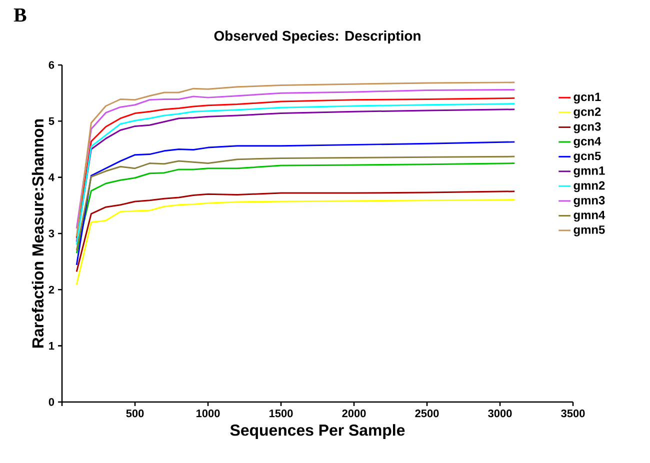  I want to click on chart-title: Observed Species: Description, so click(317, 37).